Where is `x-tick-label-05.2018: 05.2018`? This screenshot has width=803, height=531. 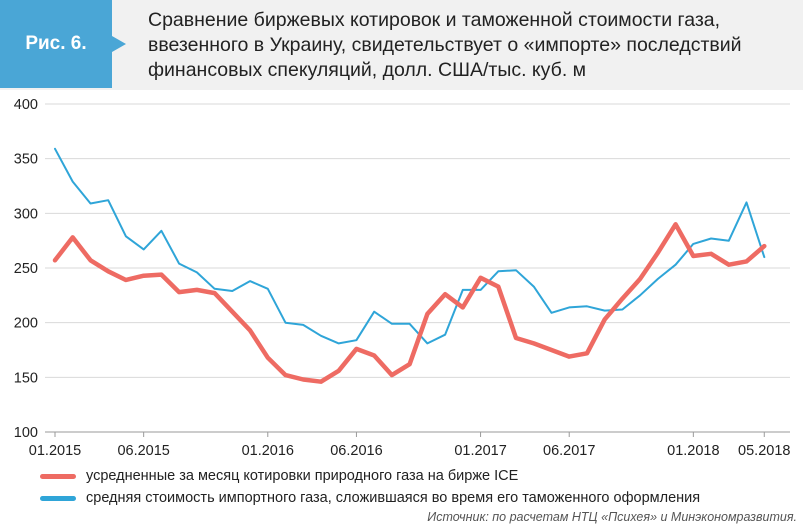
x-tick-label-05.2018: 05.2018 is located at coordinates (764, 451).